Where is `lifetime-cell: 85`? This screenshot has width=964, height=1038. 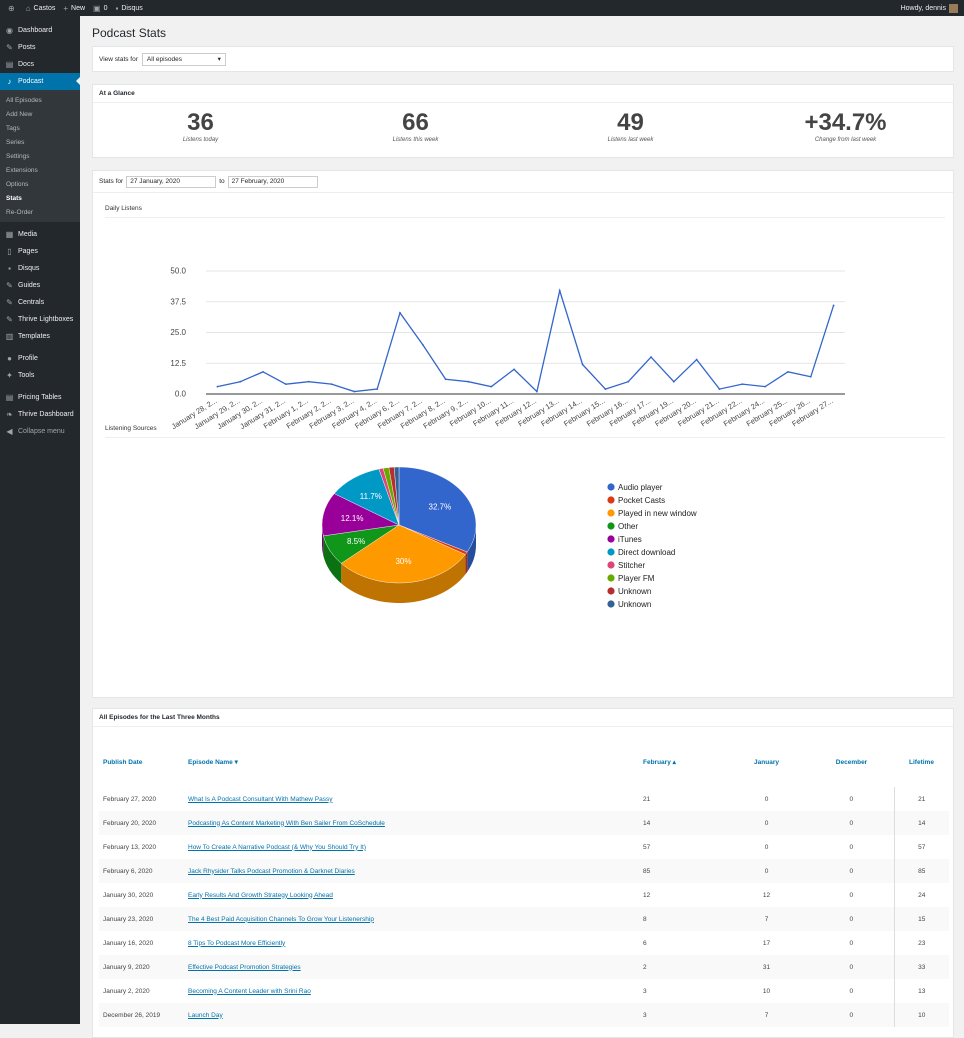 lifetime-cell: 85 is located at coordinates (921, 871).